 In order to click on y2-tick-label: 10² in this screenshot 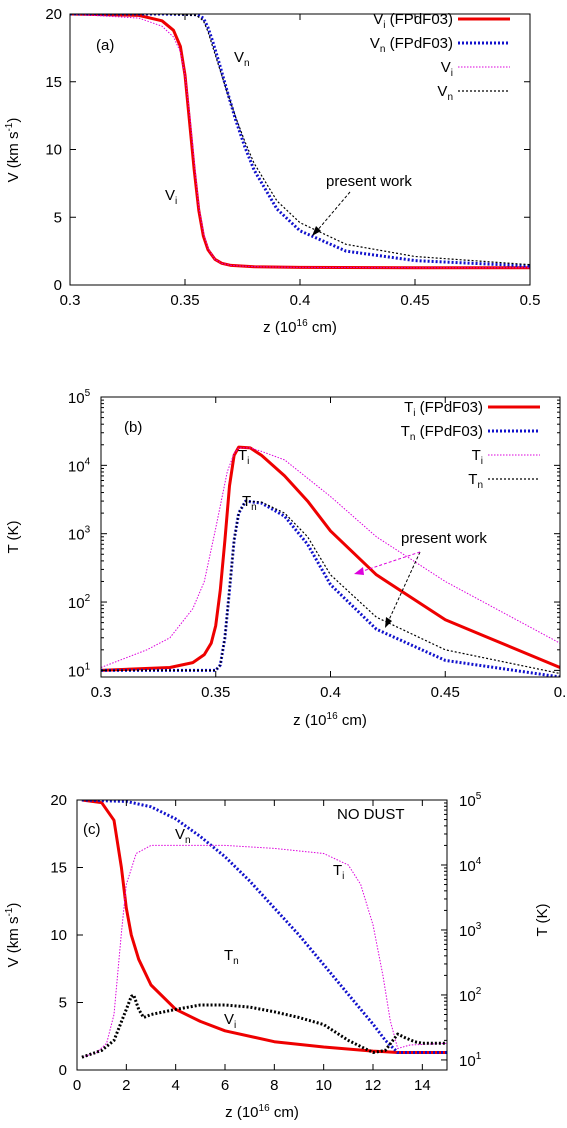, I will do `click(470, 995)`.